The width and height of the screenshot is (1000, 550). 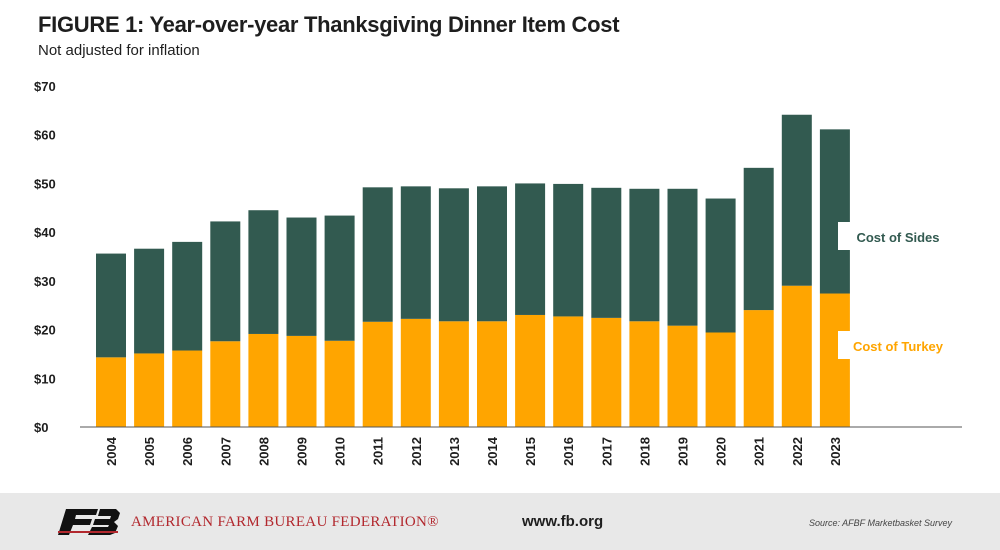 I want to click on source-note: Source: AFBF Marketbasket Survey, so click(x=880, y=523).